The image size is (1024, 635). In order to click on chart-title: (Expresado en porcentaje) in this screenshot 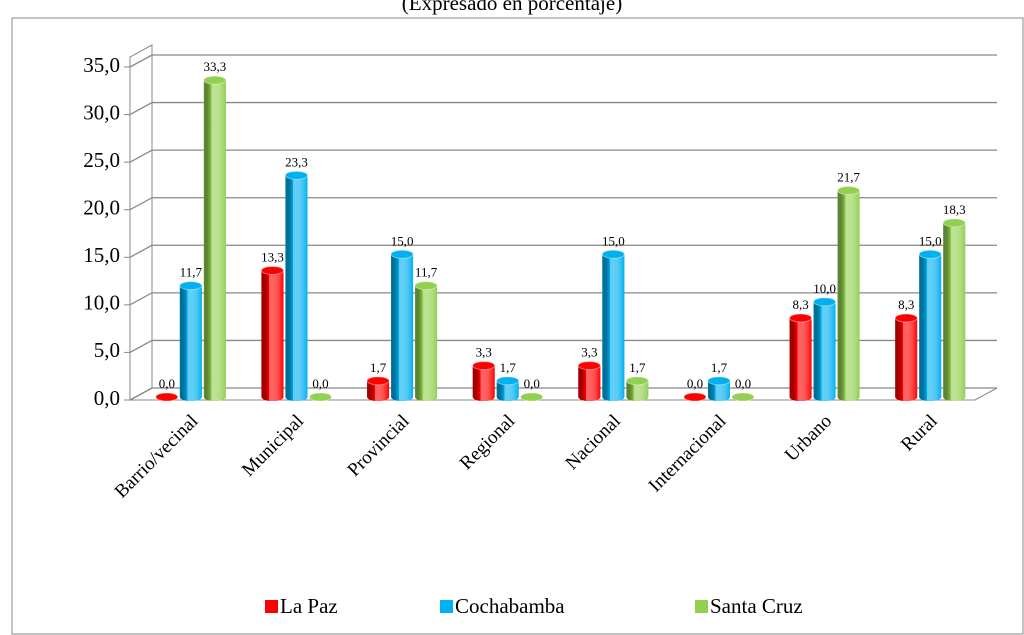, I will do `click(512, 7)`.